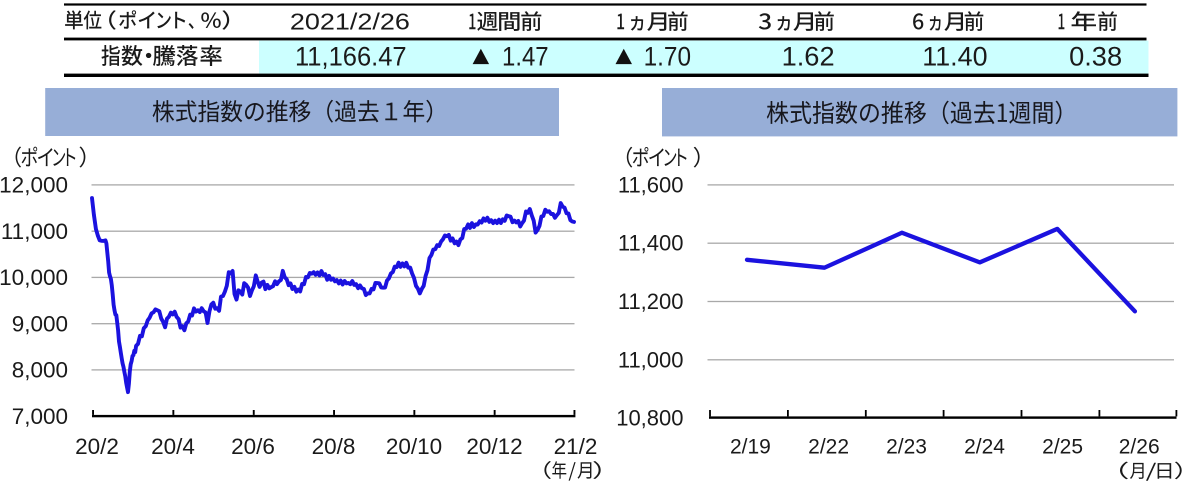 Image resolution: width=1182 pixels, height=492 pixels. What do you see at coordinates (651, 184) in the screenshot?
I see `svg-text: 11,600` at bounding box center [651, 184].